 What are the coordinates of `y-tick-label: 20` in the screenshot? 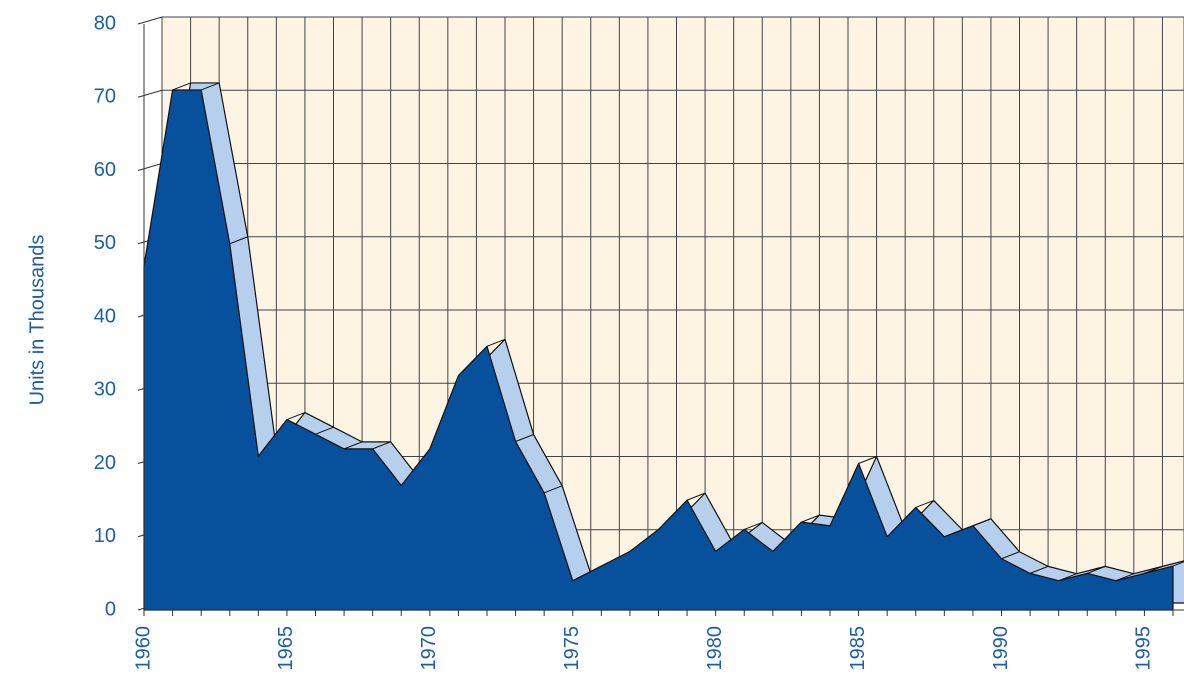 It's located at (105, 463).